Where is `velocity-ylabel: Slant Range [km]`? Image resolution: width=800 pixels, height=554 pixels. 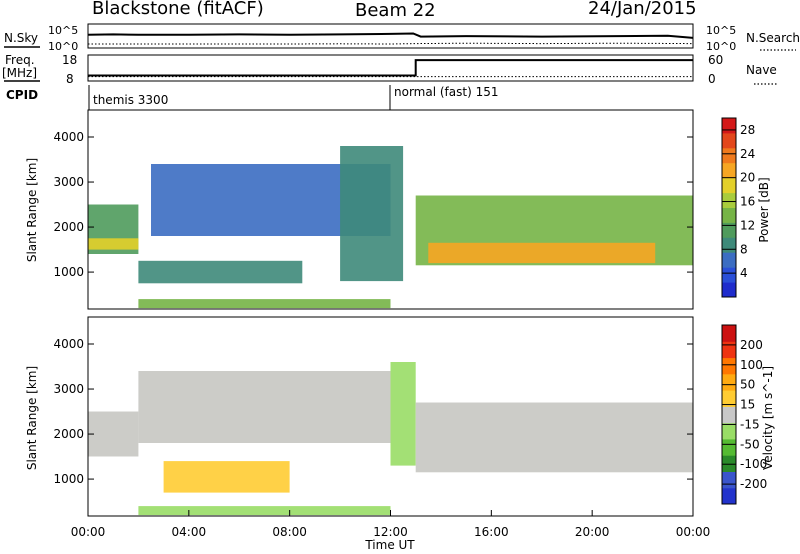
velocity-ylabel: Slant Range [km] is located at coordinates (32, 418).